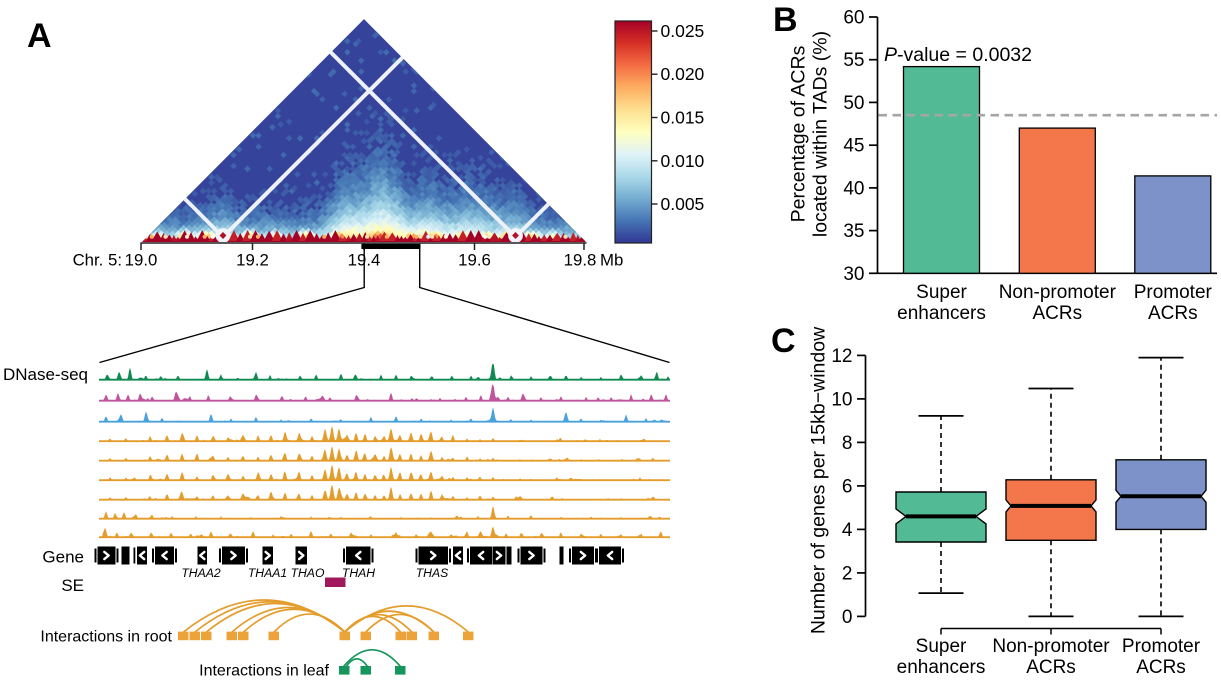 The image size is (1221, 687). What do you see at coordinates (853, 103) in the screenshot?
I see `svg-text: 50` at bounding box center [853, 103].